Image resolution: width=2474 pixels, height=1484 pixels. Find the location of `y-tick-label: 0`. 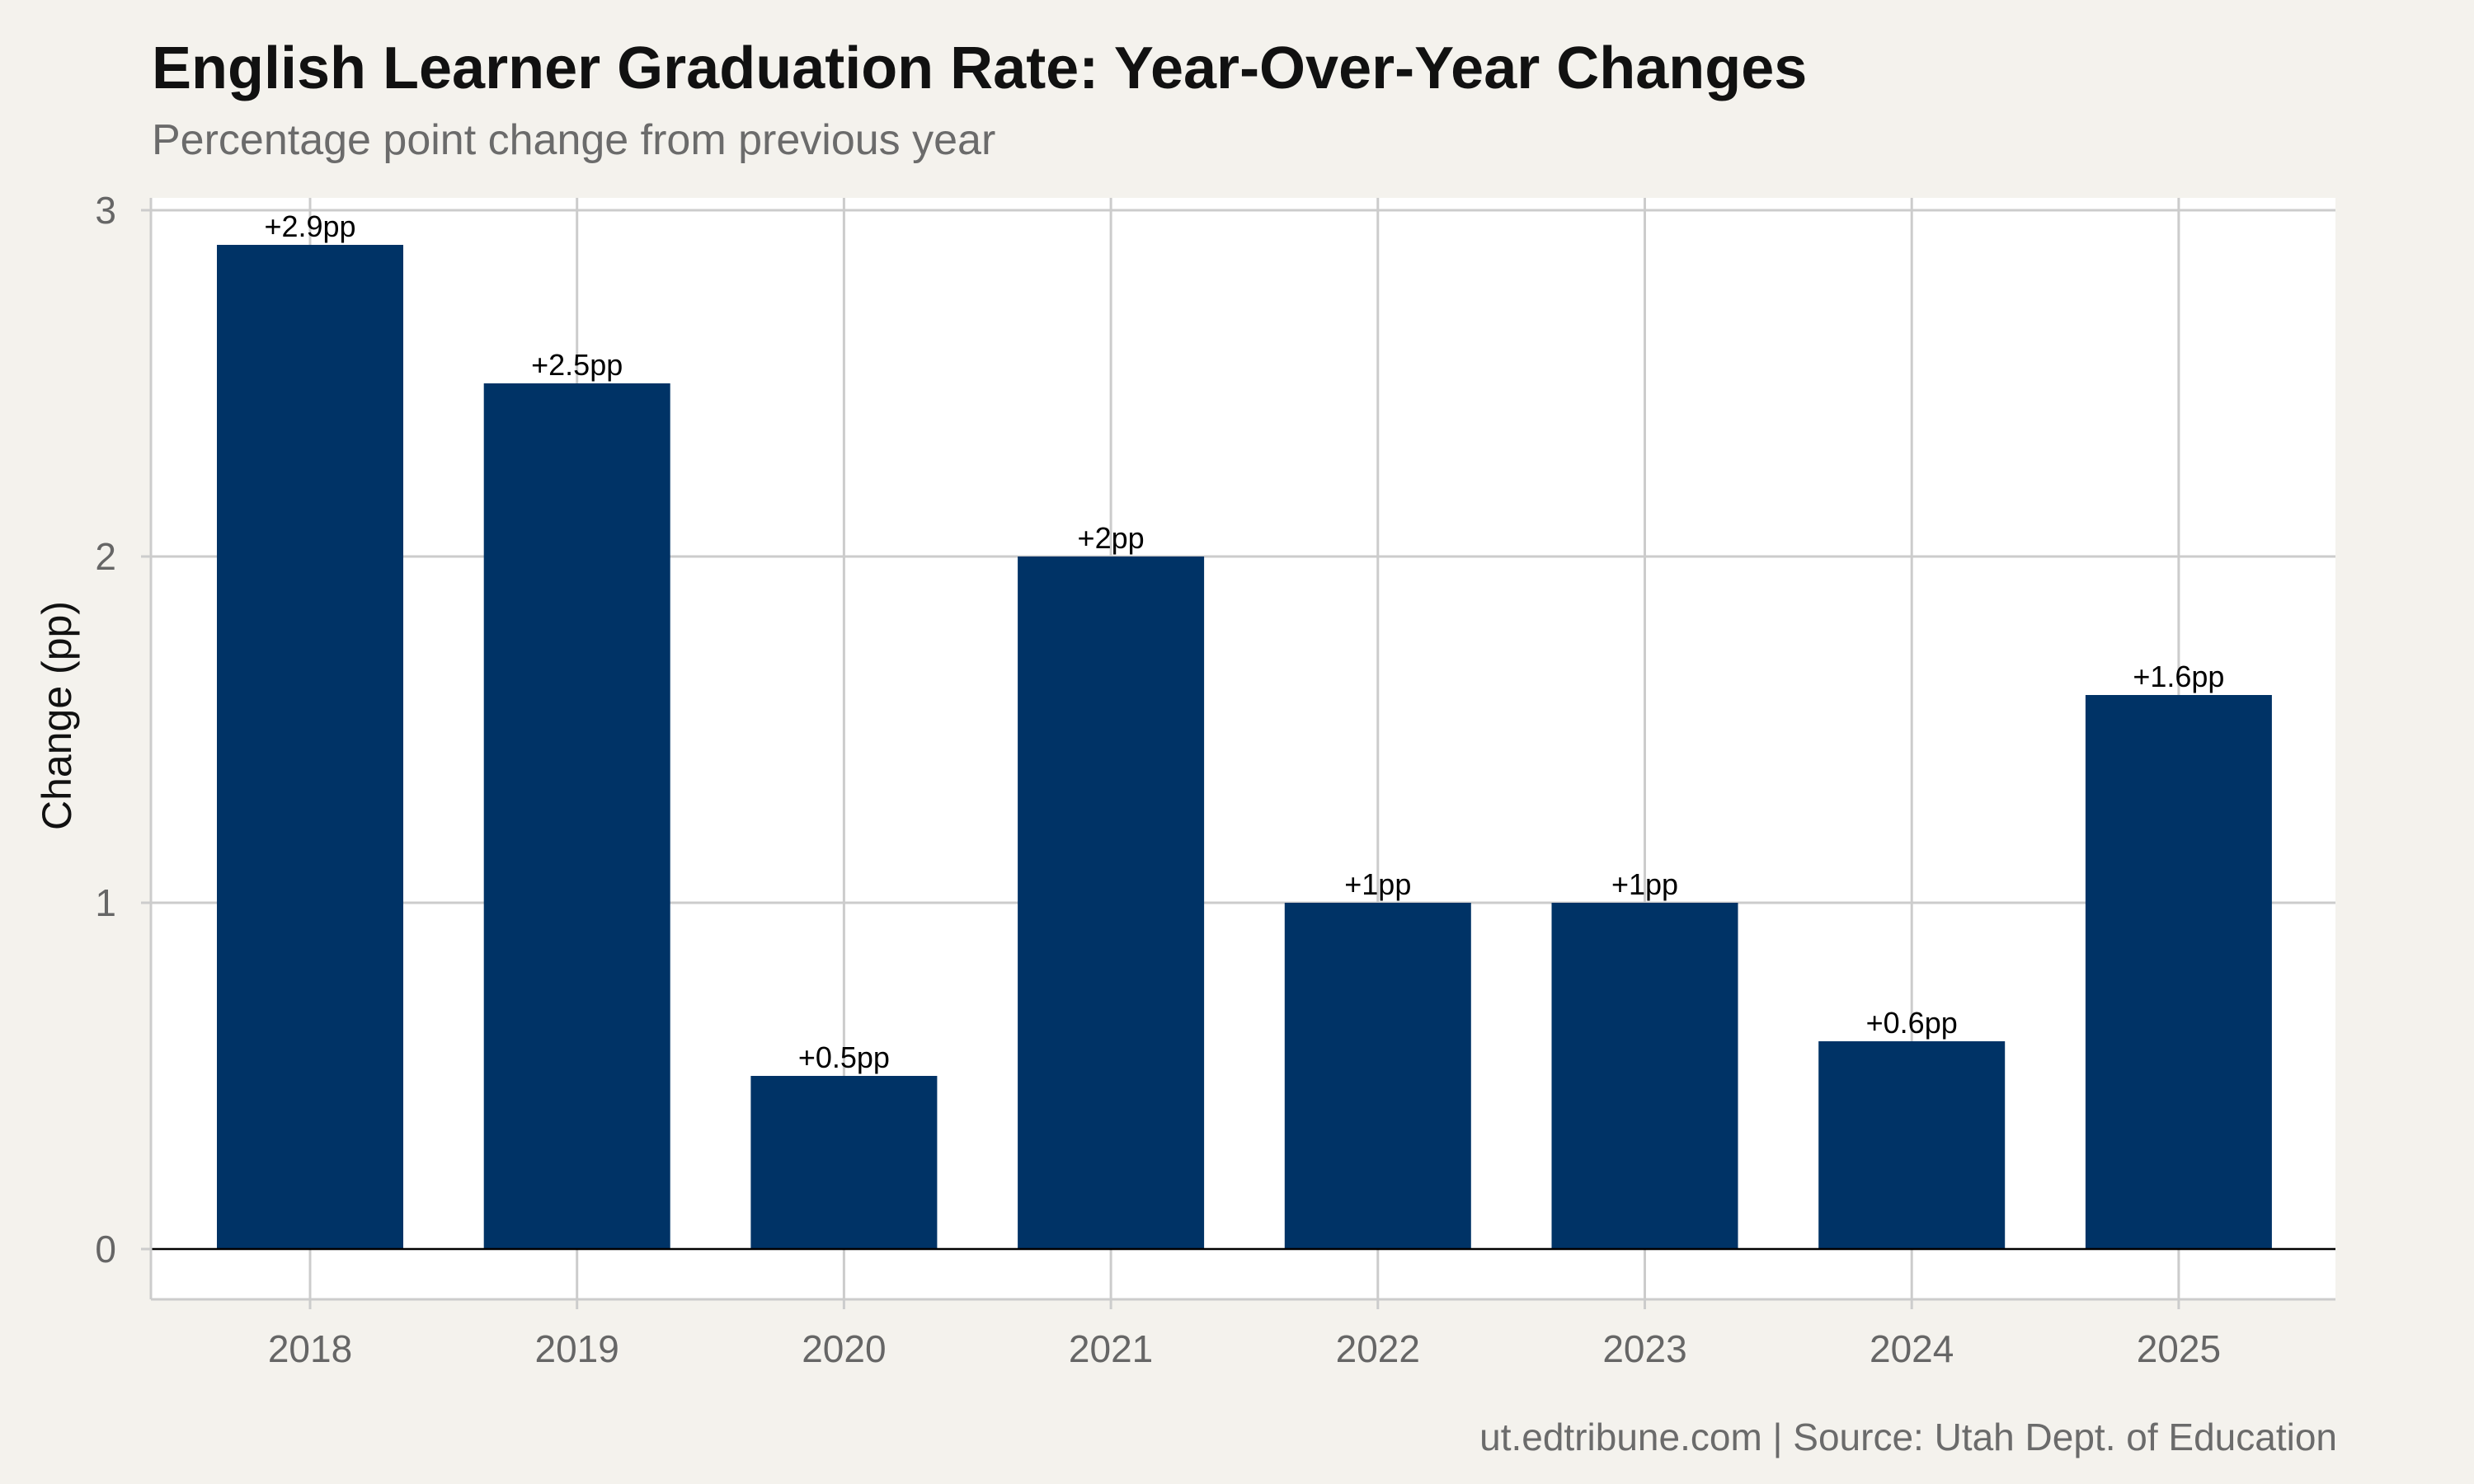

y-tick-label: 0 is located at coordinates (105, 1249).